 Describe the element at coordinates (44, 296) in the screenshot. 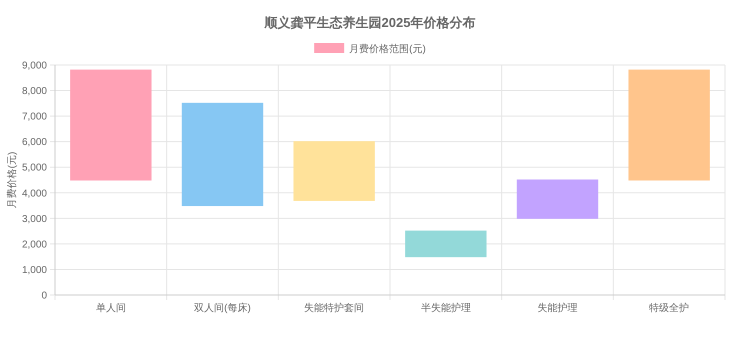

I see `y-tick-label: 0` at that location.